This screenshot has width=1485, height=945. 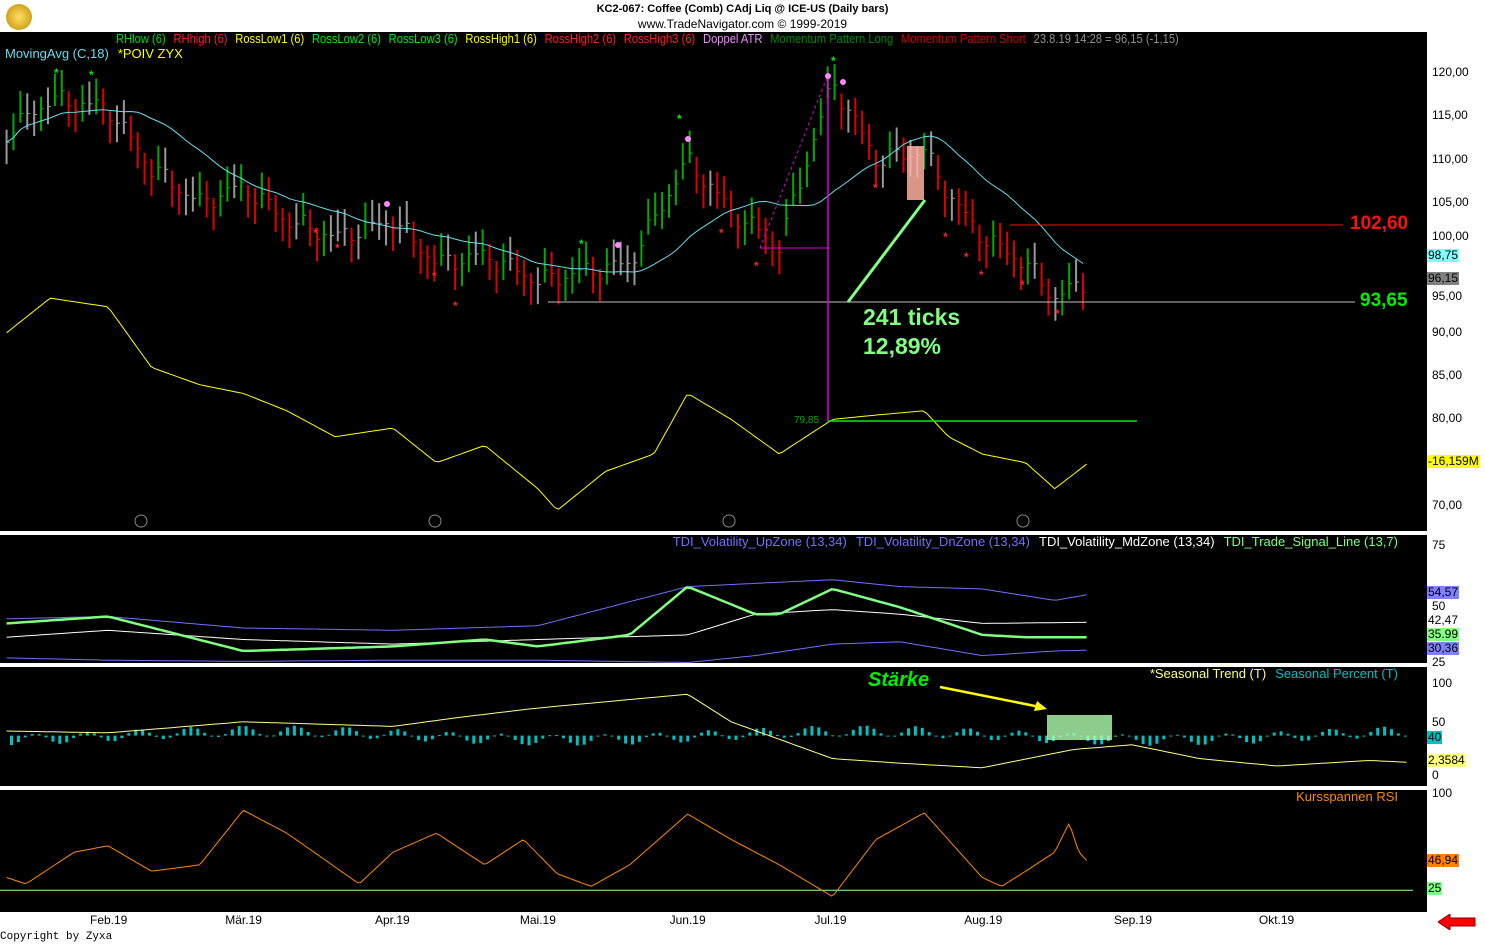 I want to click on price-tick-label: 105,00, so click(x=1450, y=201).